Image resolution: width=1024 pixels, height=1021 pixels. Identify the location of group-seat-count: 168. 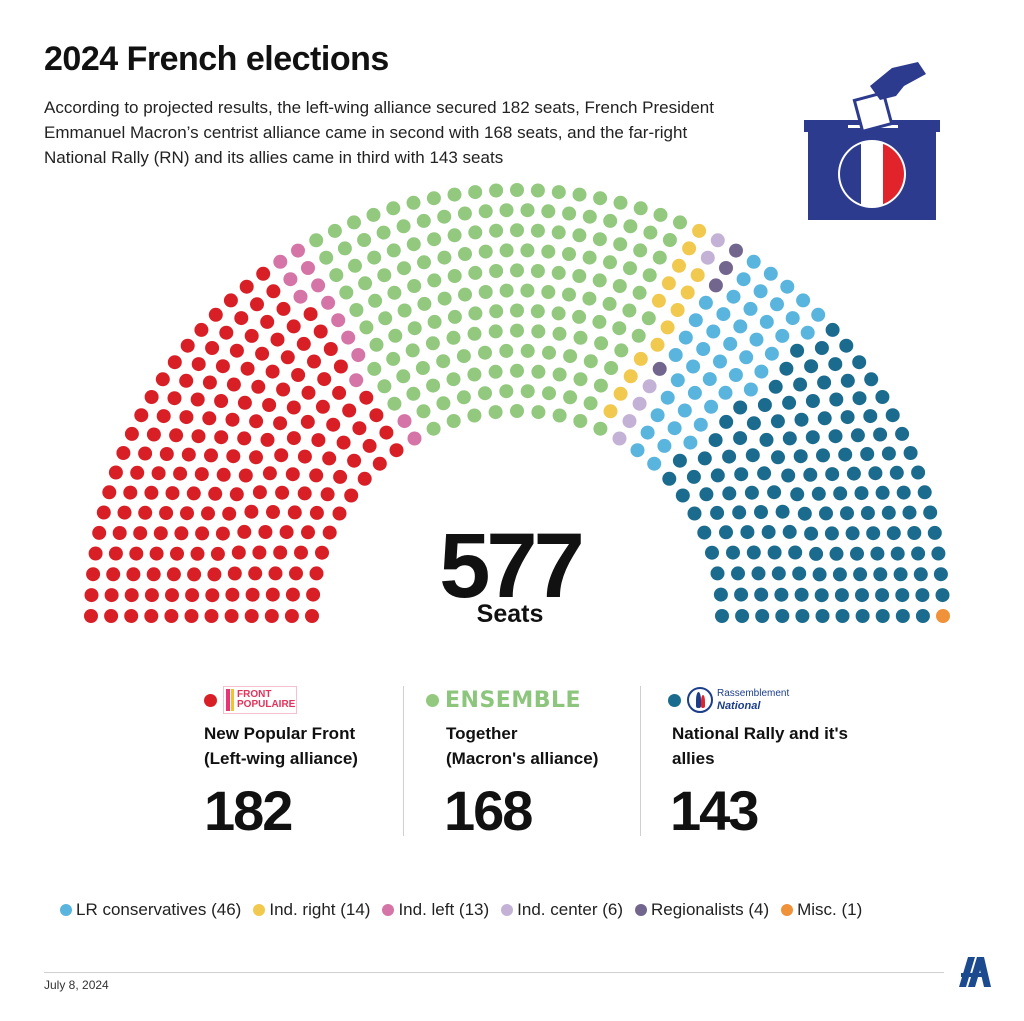
(488, 810).